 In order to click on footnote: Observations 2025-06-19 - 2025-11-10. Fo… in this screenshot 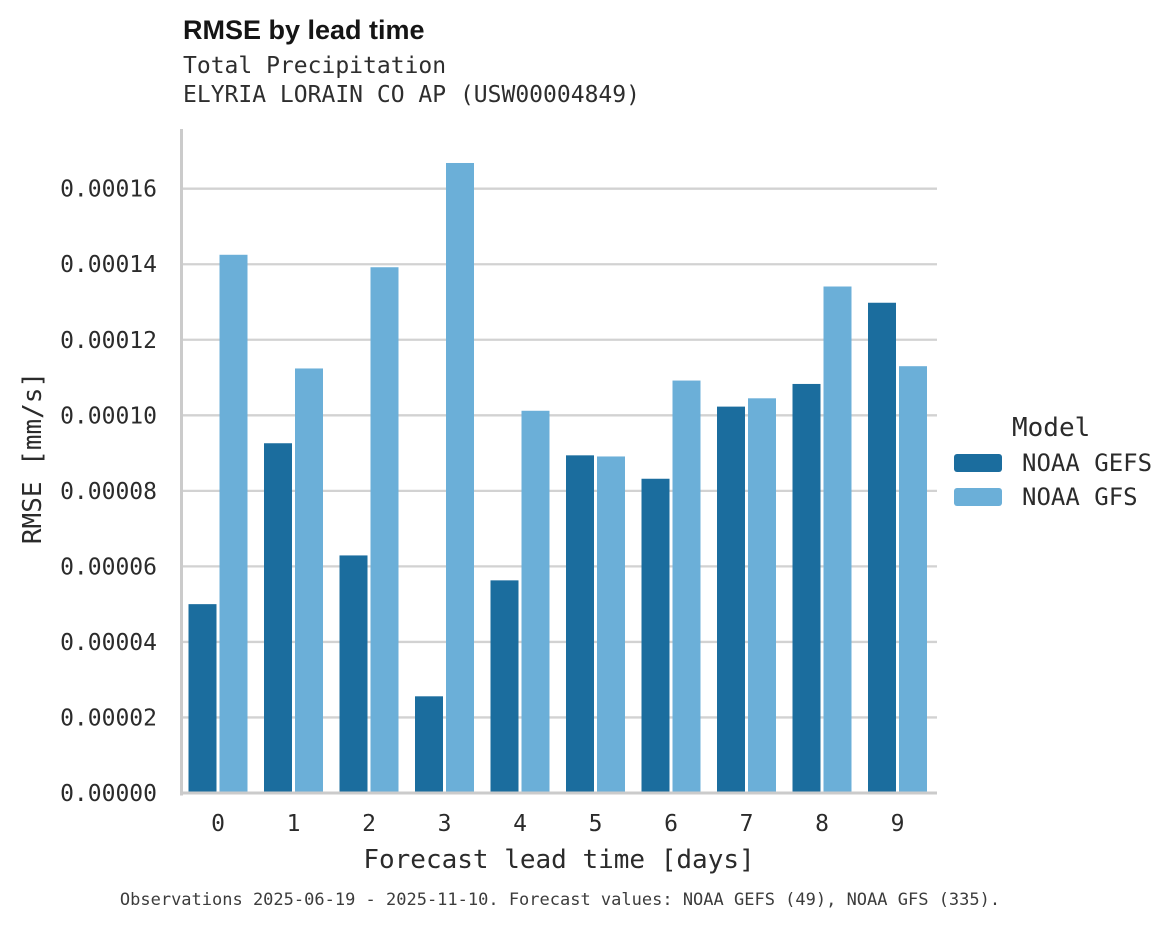, I will do `click(560, 900)`.